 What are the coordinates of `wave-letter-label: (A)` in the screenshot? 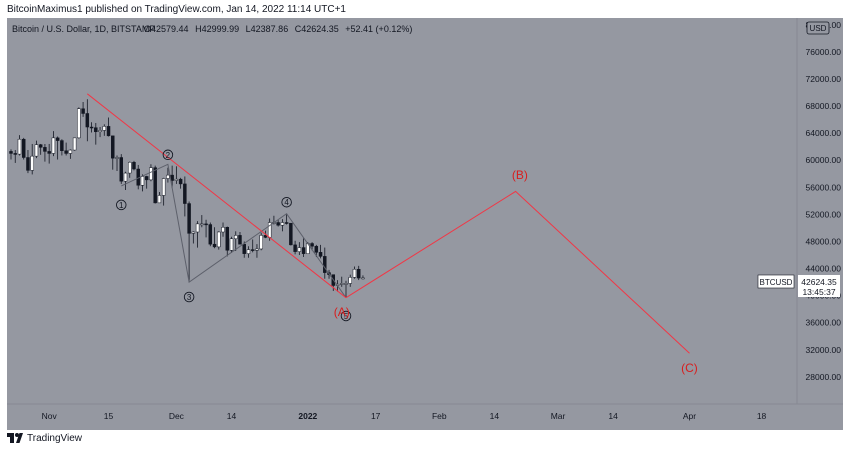 It's located at (342, 312).